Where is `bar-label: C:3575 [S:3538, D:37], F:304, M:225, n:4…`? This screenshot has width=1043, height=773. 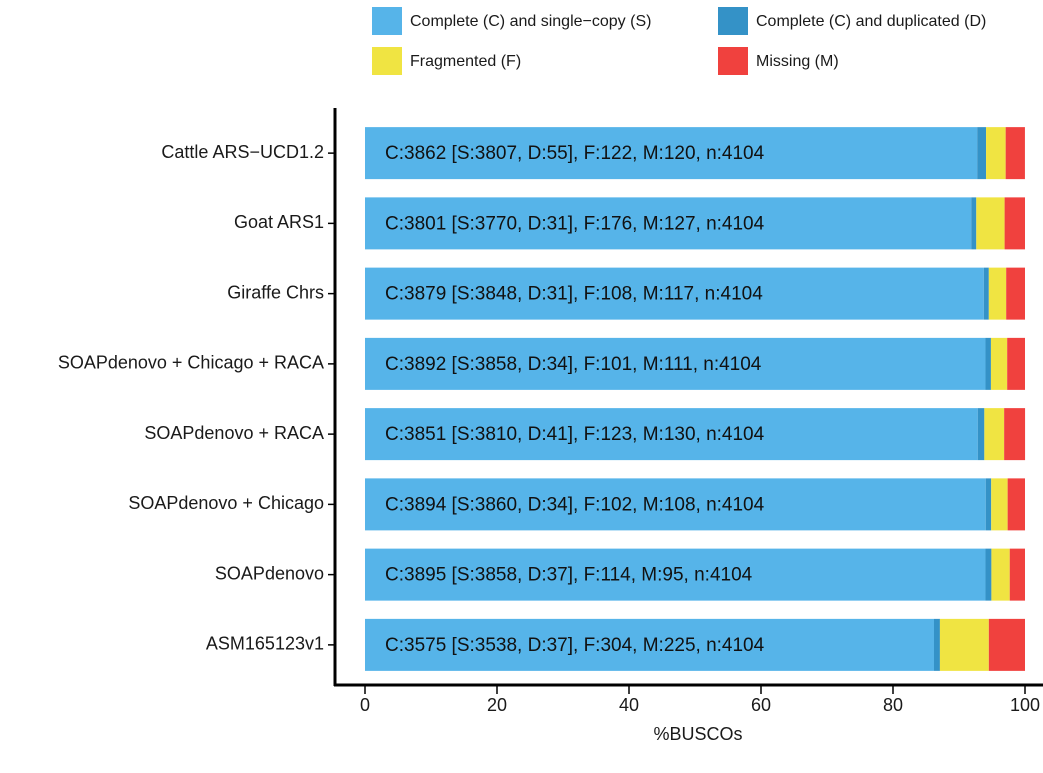
bar-label: C:3575 [S:3538, D:37], F:304, M:225, n:4… is located at coordinates (575, 645).